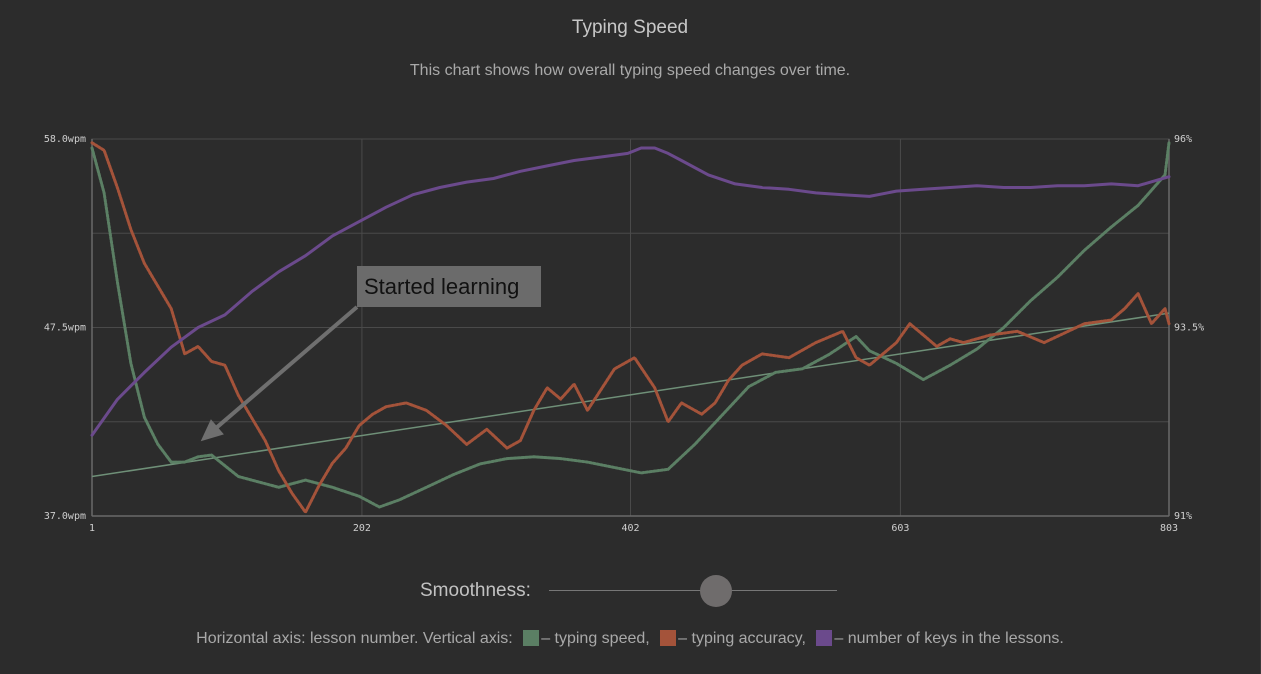  What do you see at coordinates (1183, 139) in the screenshot?
I see `y-right-tick-label-2: 96%` at bounding box center [1183, 139].